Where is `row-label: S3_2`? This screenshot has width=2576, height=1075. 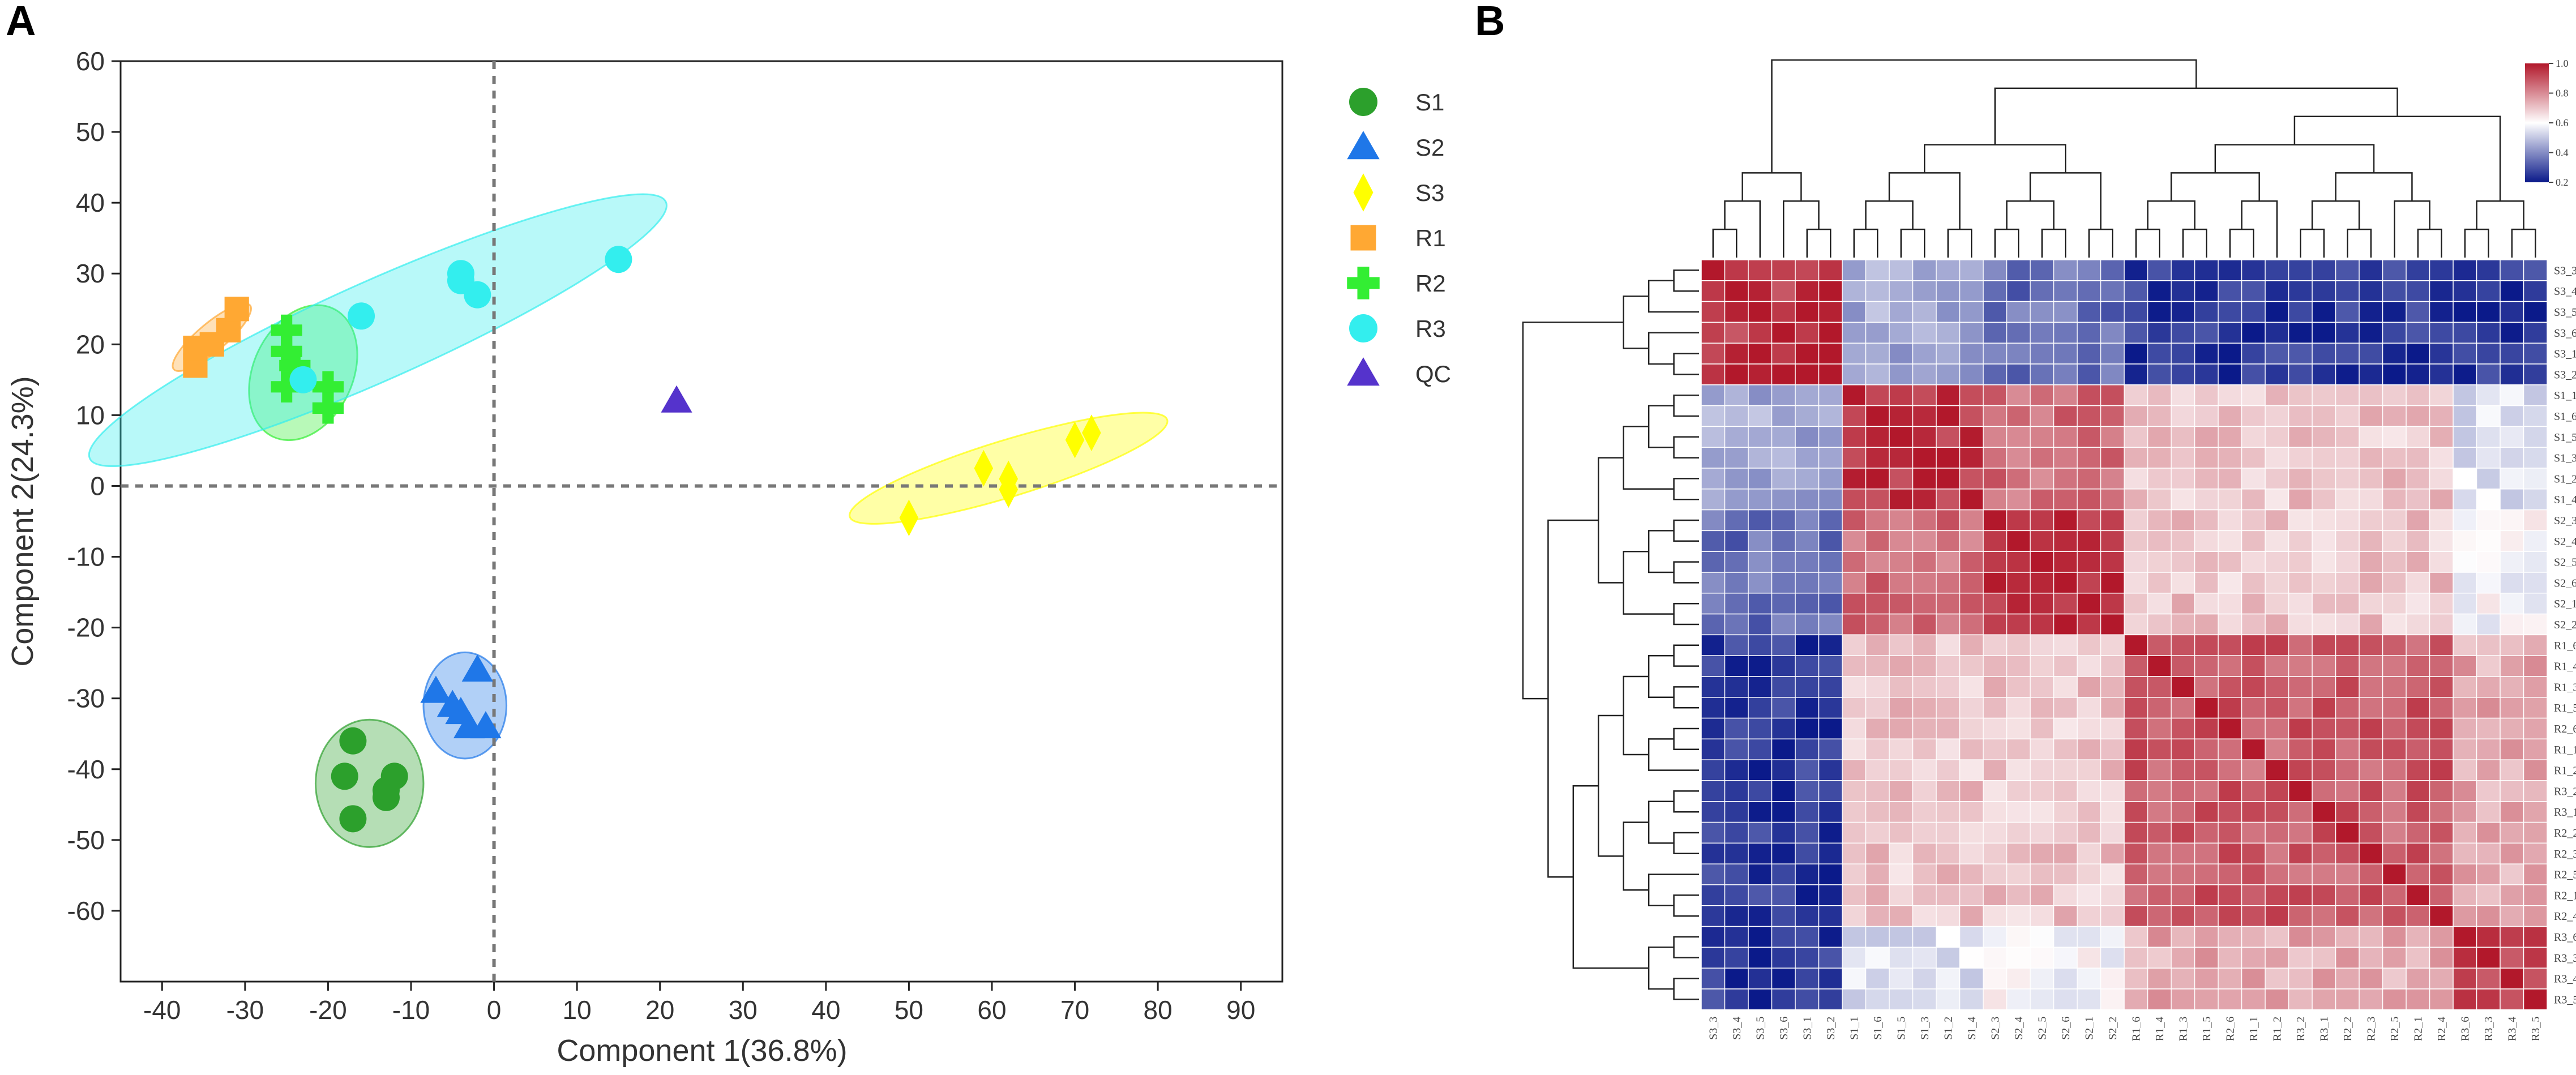
row-label: S3_2 is located at coordinates (2565, 375).